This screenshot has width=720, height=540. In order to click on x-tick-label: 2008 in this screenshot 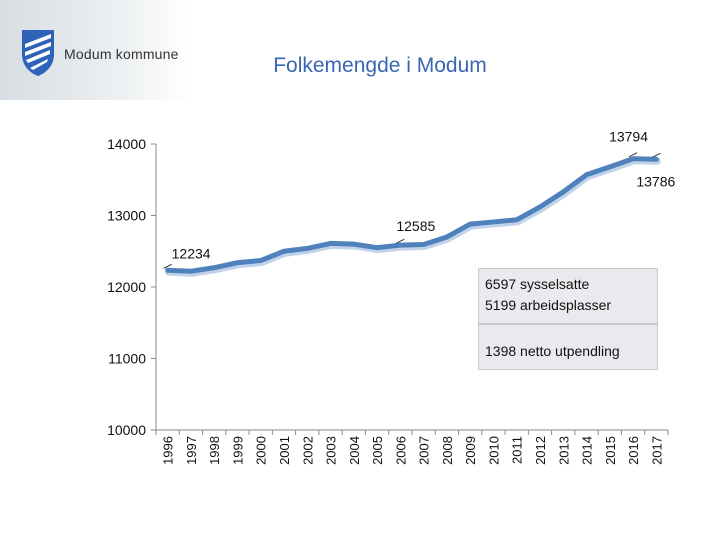, I will do `click(447, 450)`.